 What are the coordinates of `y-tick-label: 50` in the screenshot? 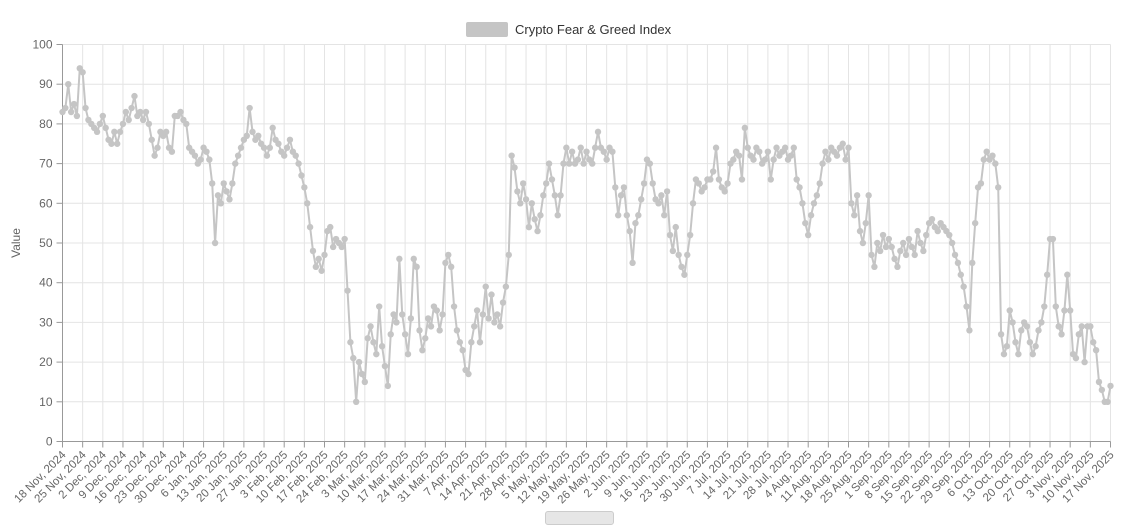 It's located at (46, 243).